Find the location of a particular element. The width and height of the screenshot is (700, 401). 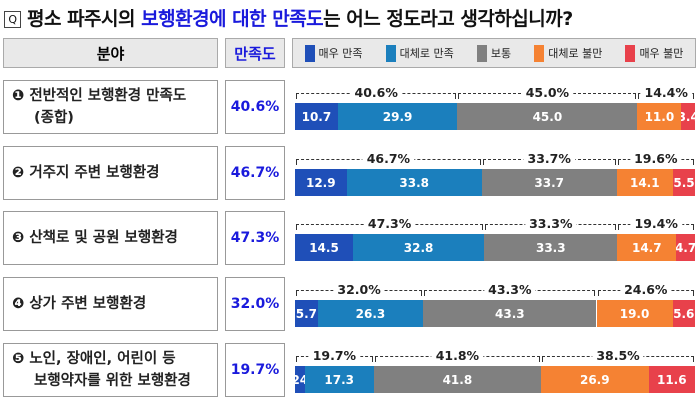

bar-segment: 17.3 is located at coordinates (339, 379).